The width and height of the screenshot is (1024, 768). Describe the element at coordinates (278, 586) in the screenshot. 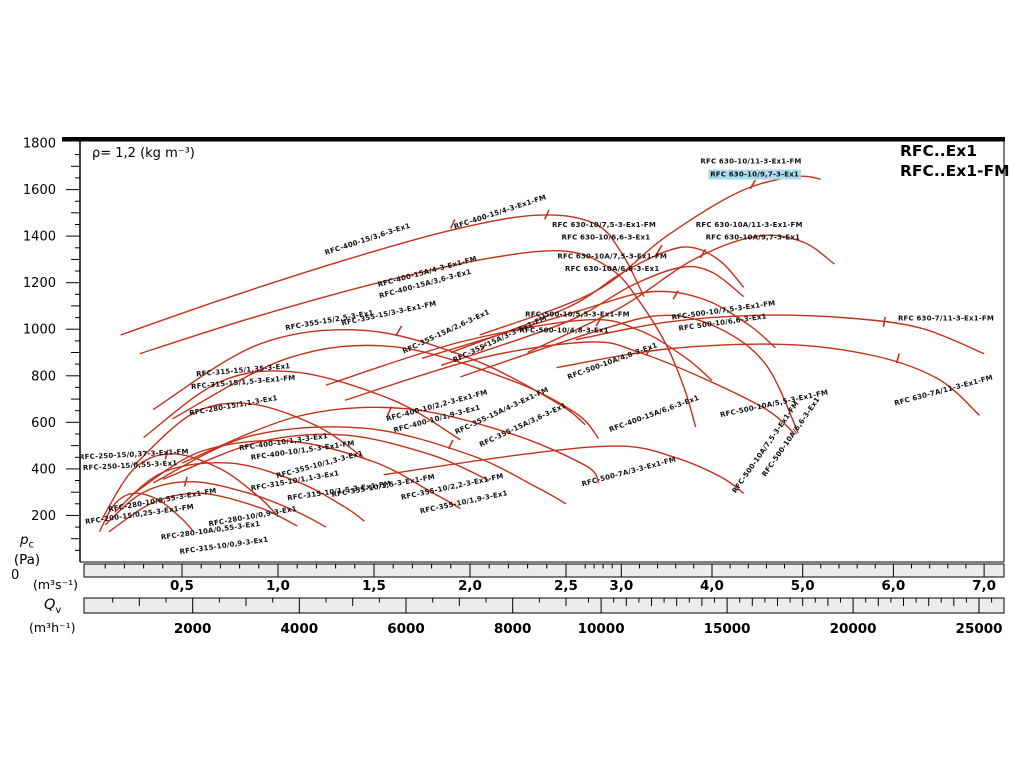

I see `svg-text: 1,0` at that location.